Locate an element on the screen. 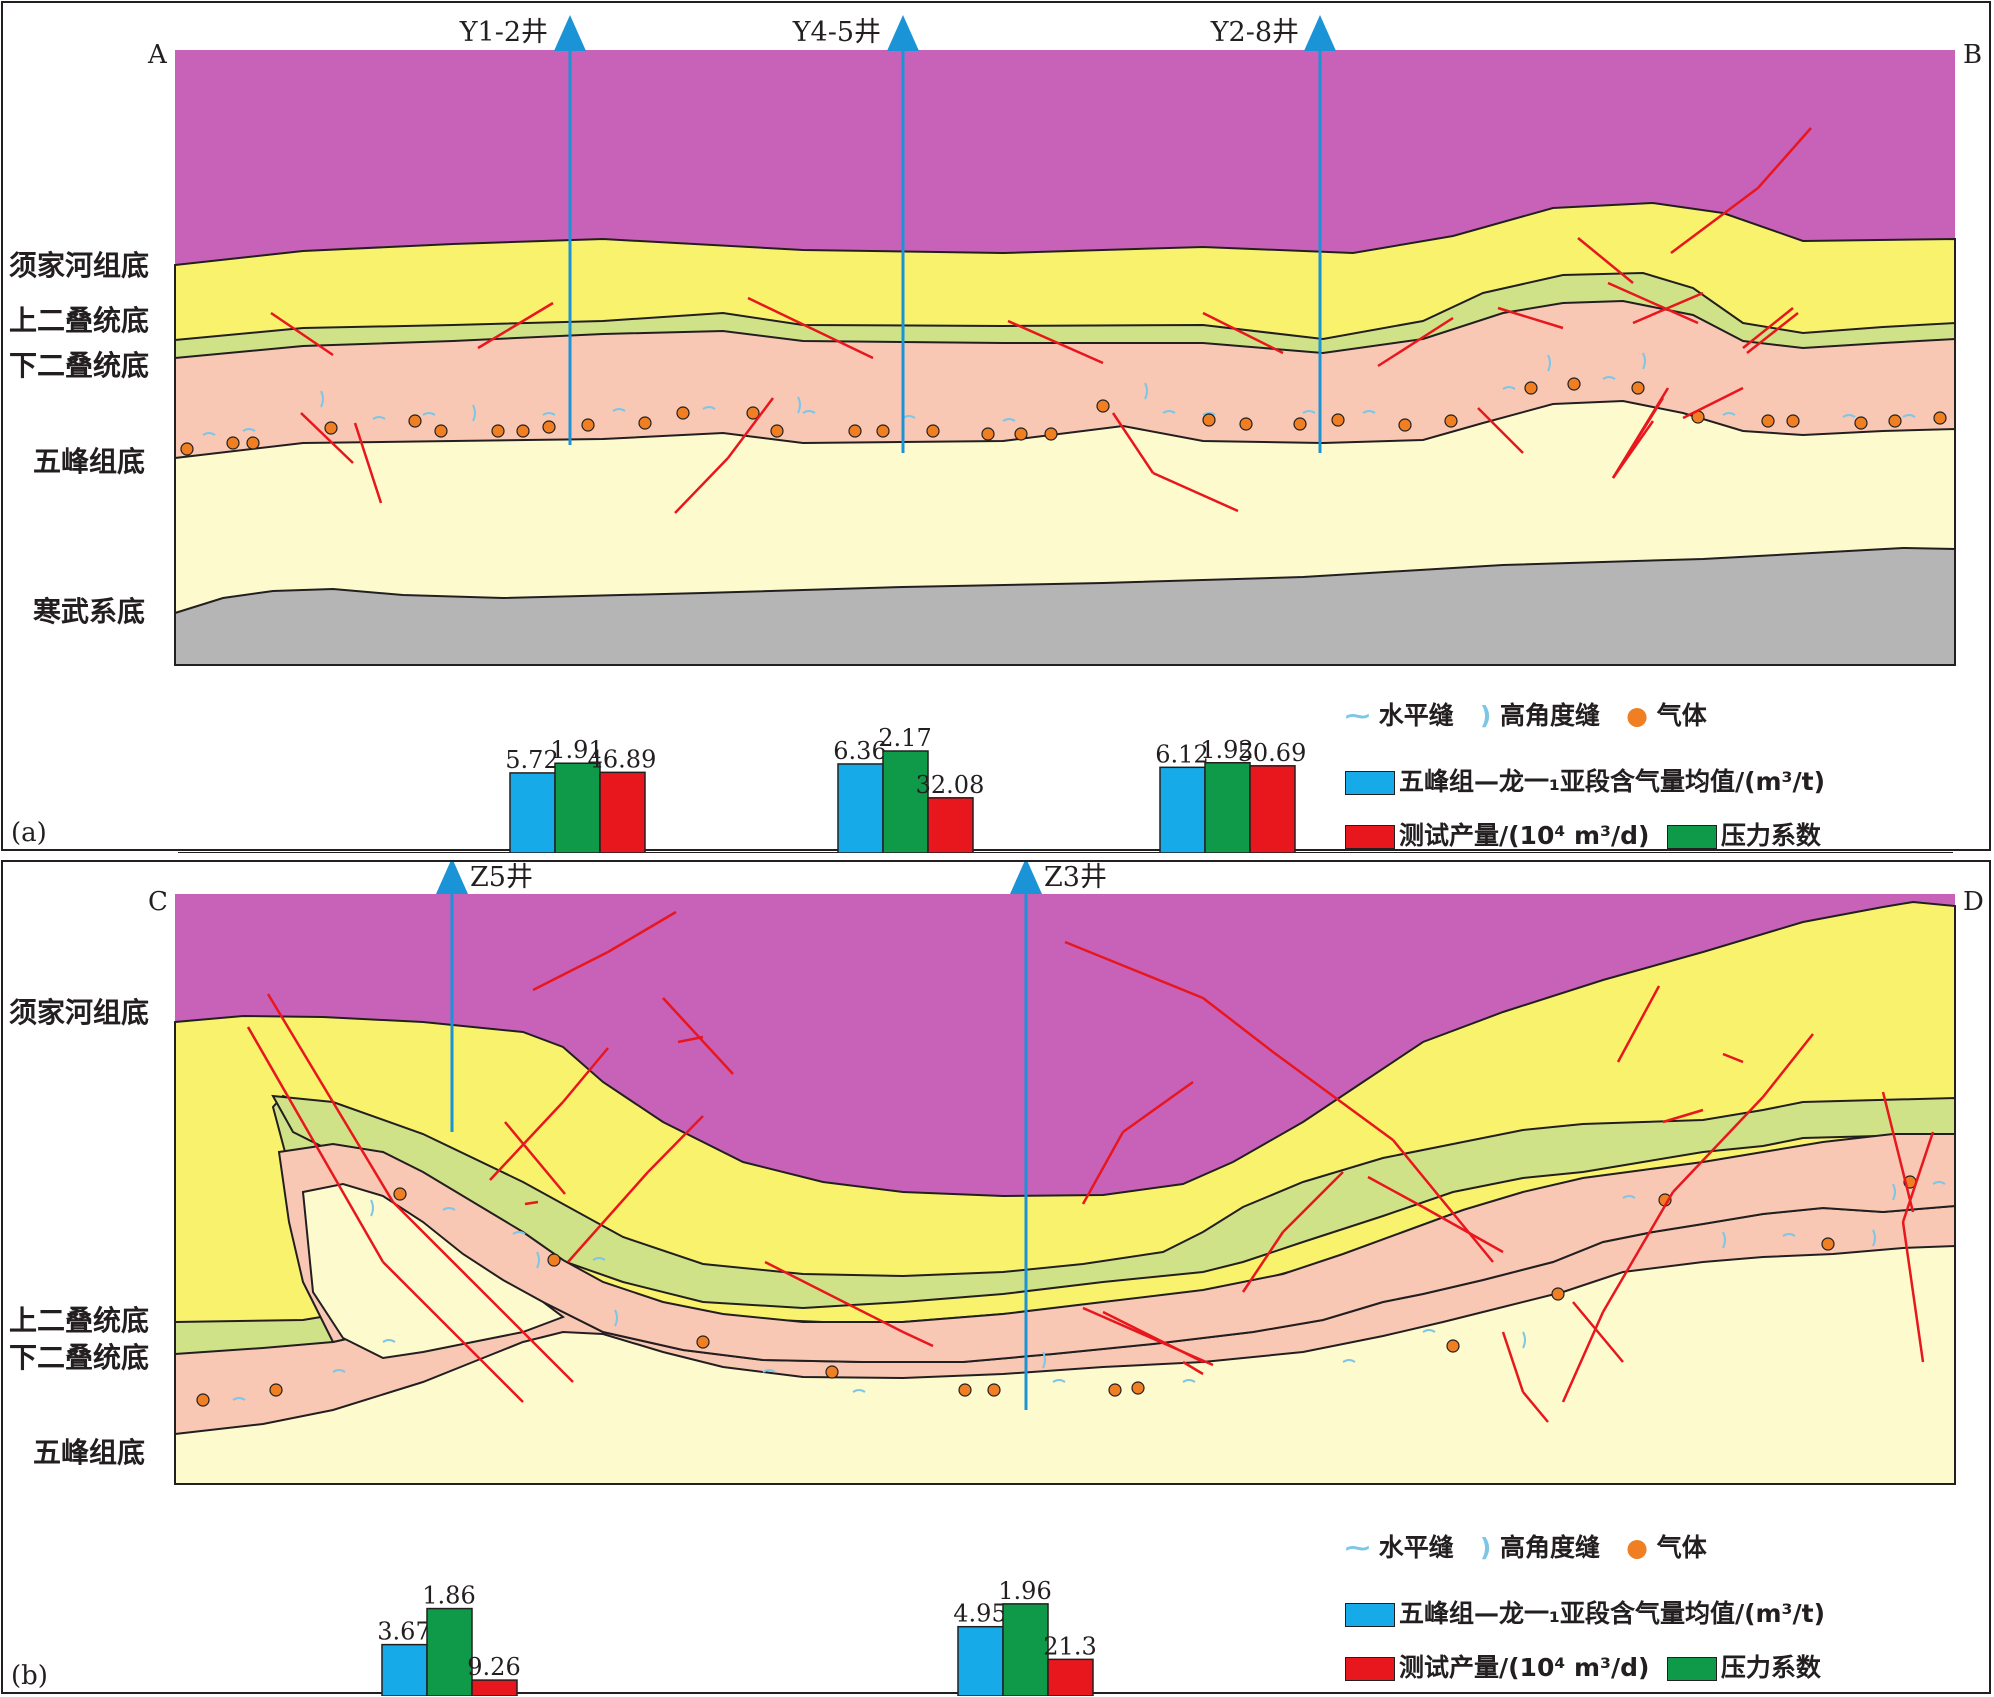 The height and width of the screenshot is (1697, 1994). bar-label-rate: 21.3 is located at coordinates (1069, 1646).